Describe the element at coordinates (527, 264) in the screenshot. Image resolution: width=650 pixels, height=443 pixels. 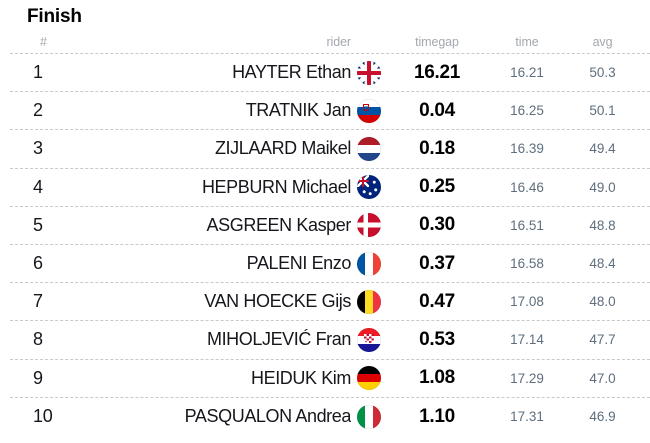
I see `time-cell: 16.58` at that location.